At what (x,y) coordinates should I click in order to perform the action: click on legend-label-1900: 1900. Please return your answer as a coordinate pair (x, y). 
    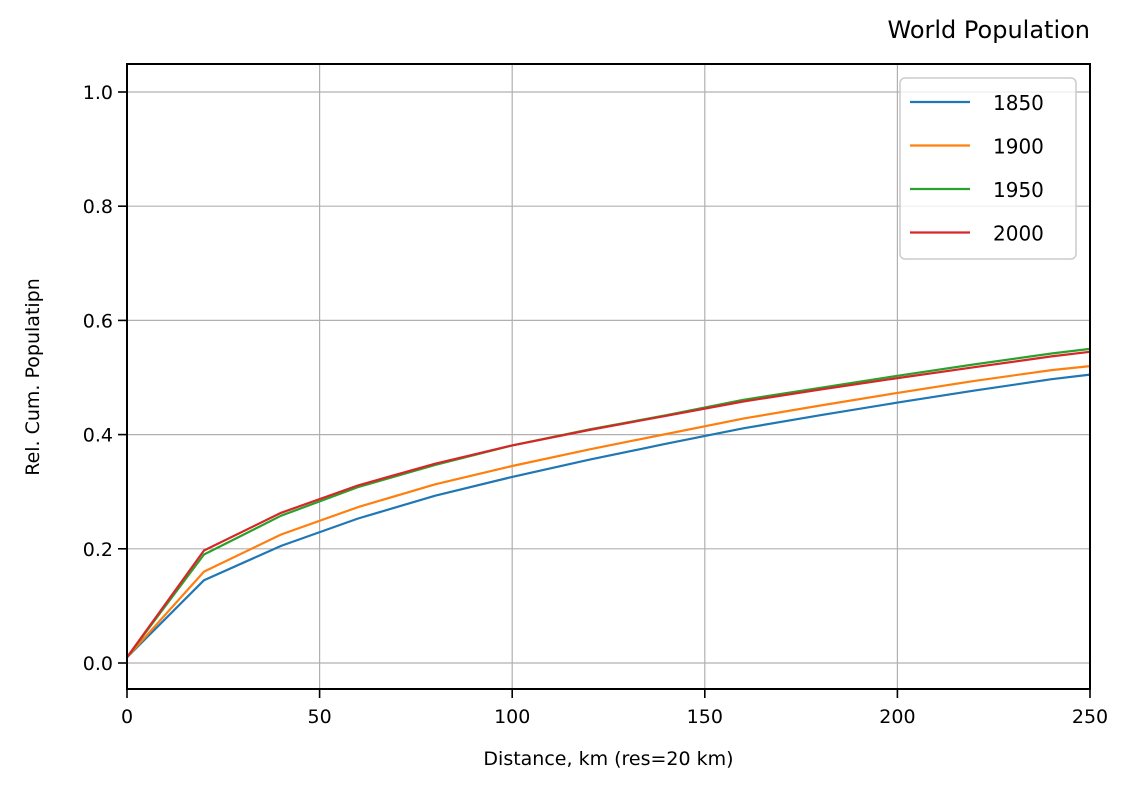
    Looking at the image, I should click on (1018, 147).